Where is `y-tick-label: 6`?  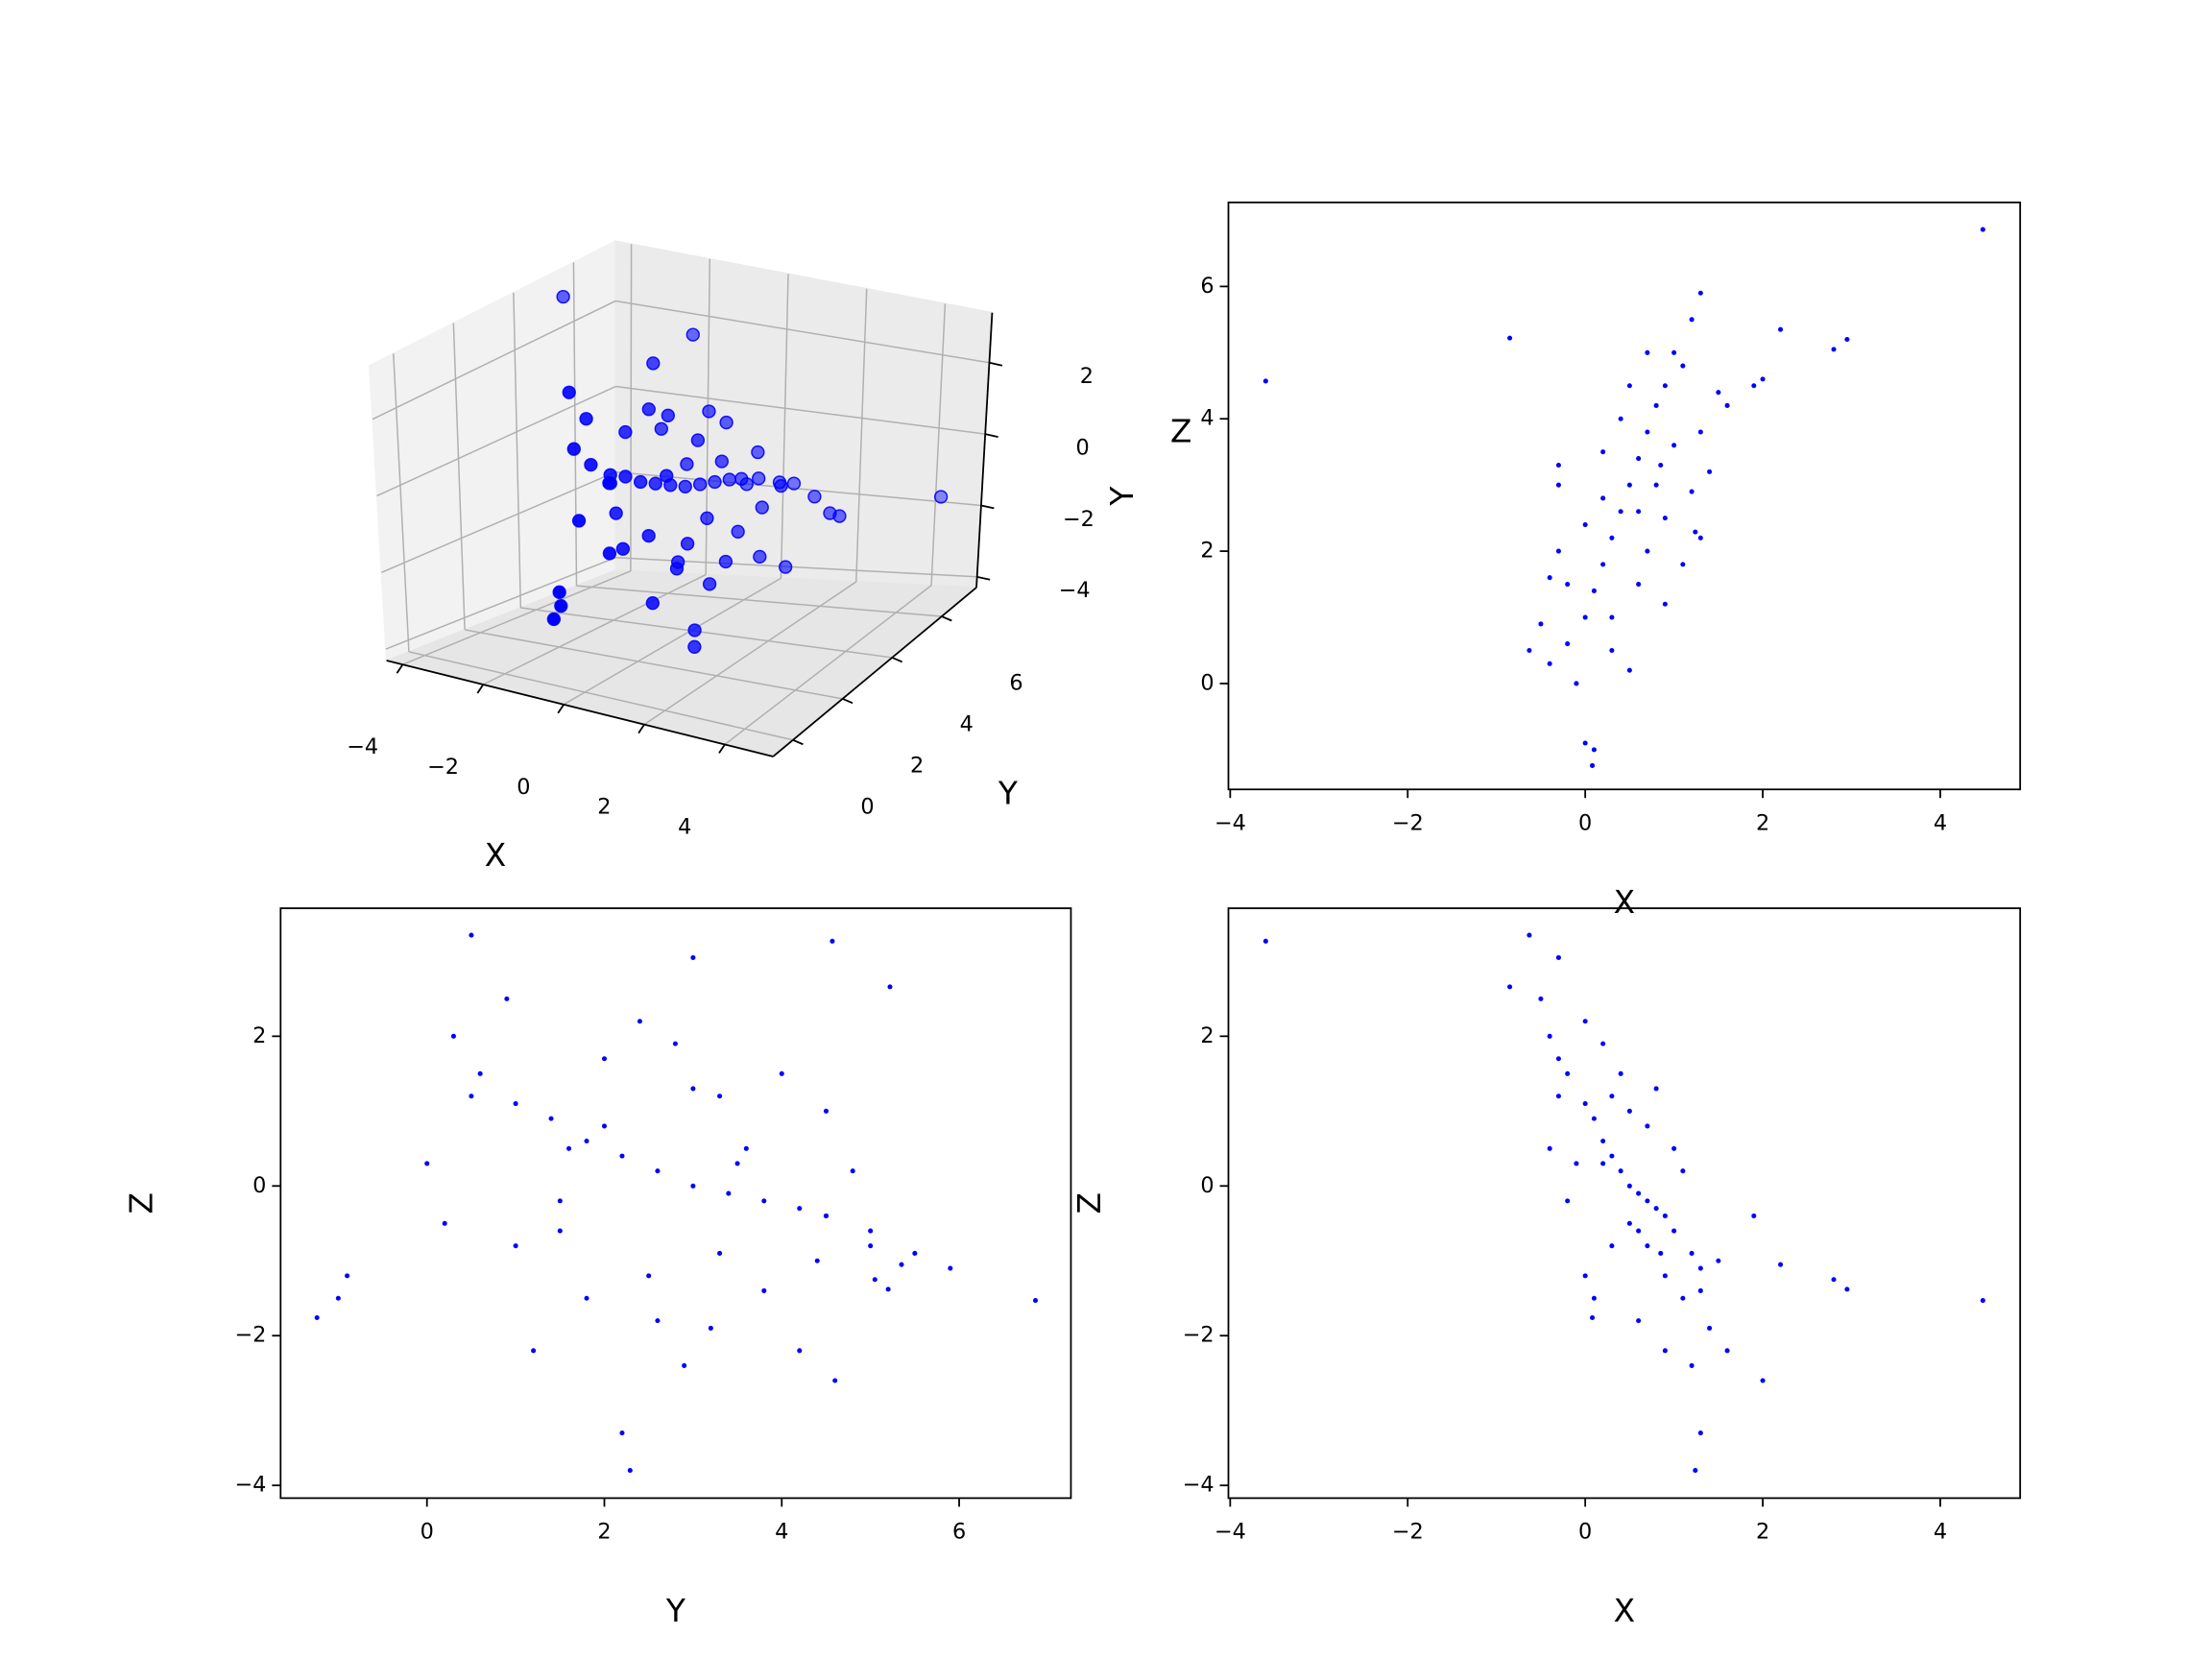 y-tick-label: 6 is located at coordinates (1015, 683).